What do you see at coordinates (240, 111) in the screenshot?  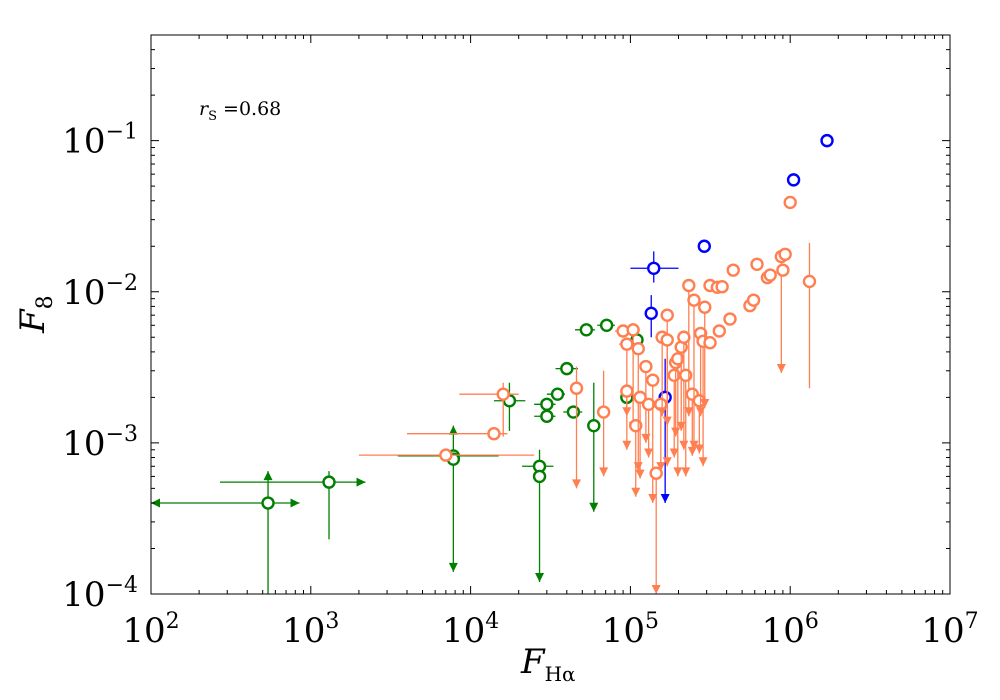 I see `spearman-annotation: rS =0.68` at bounding box center [240, 111].